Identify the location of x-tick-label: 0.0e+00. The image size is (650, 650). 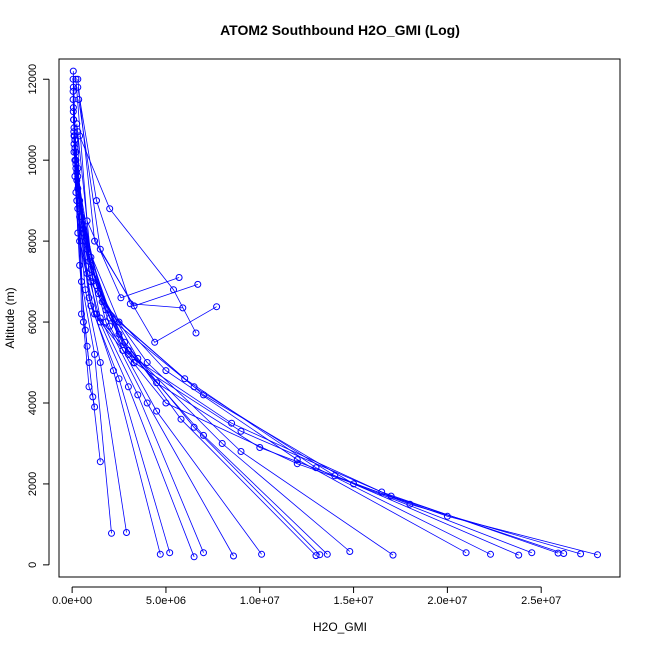
(72, 601).